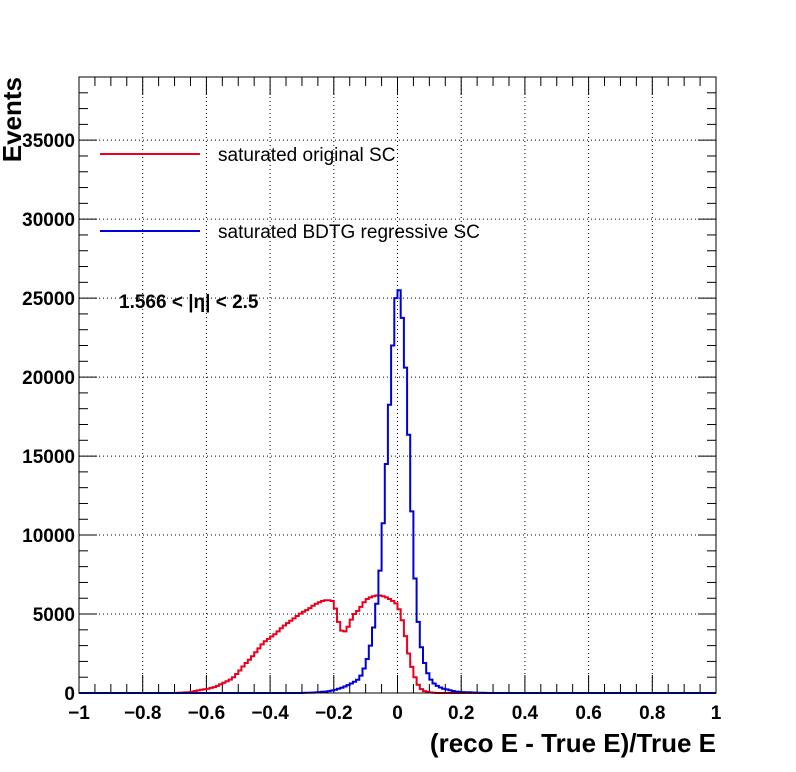  What do you see at coordinates (349, 232) in the screenshot?
I see `legend-label-bdtg: saturated BDTG regressive SC` at bounding box center [349, 232].